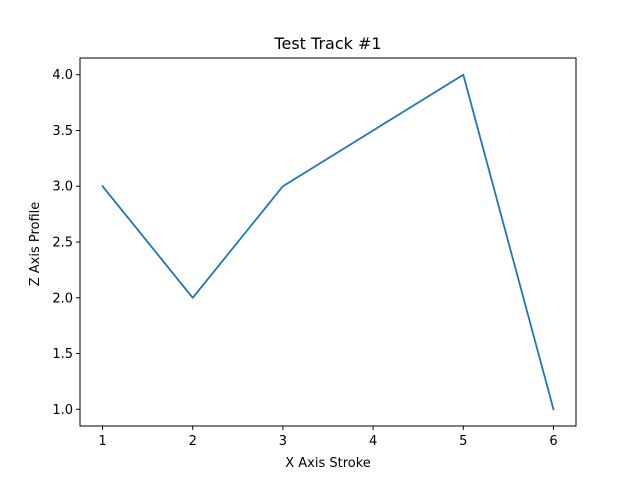 The image size is (640, 480). What do you see at coordinates (553, 441) in the screenshot?
I see `x-tick-label-5: 6` at bounding box center [553, 441].